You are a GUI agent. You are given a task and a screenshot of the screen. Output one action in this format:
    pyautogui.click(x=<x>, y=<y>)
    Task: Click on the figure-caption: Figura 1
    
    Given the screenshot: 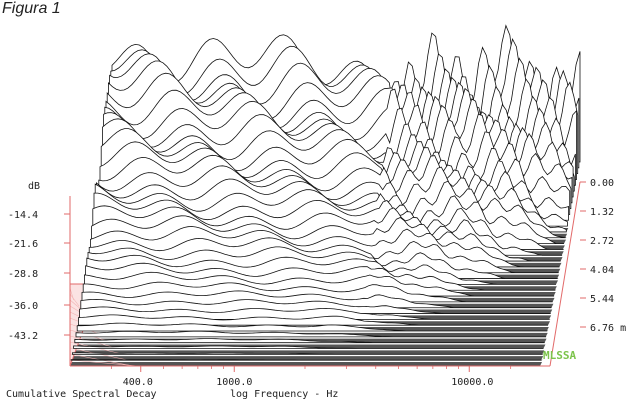 What is the action you would take?
    pyautogui.click(x=31, y=8)
    